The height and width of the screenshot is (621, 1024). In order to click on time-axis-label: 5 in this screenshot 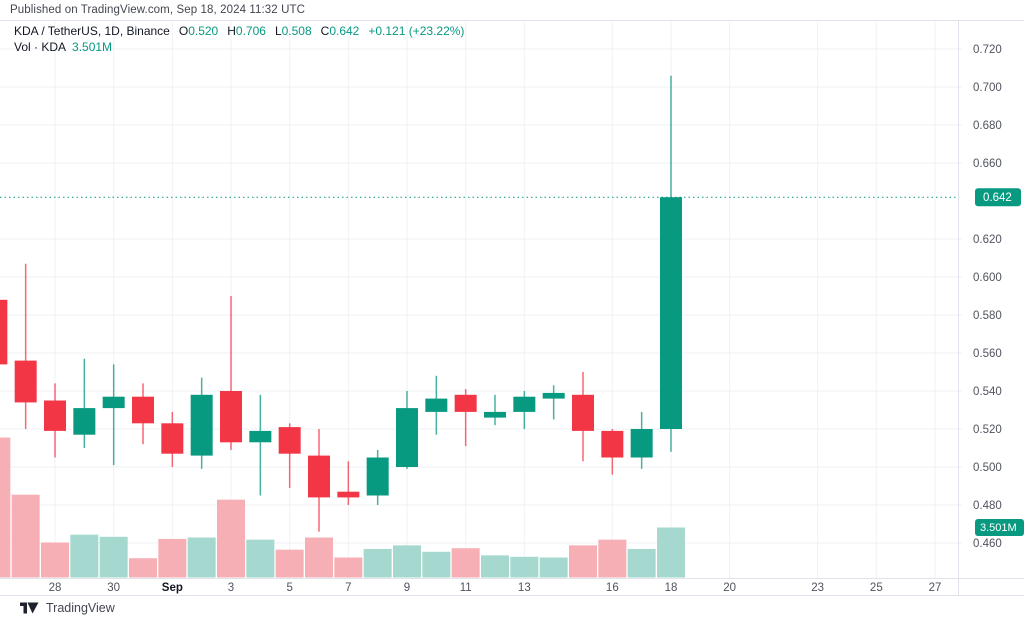, I will do `click(289, 588)`.